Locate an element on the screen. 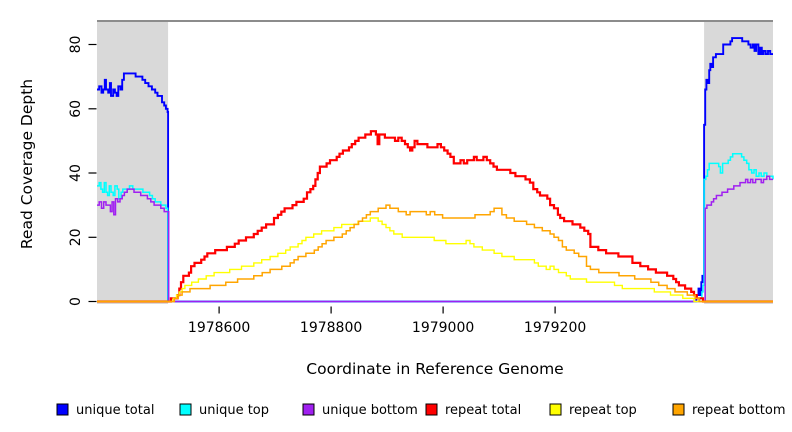 This screenshot has width=792, height=432. highlight-region-left is located at coordinates (133, 163).